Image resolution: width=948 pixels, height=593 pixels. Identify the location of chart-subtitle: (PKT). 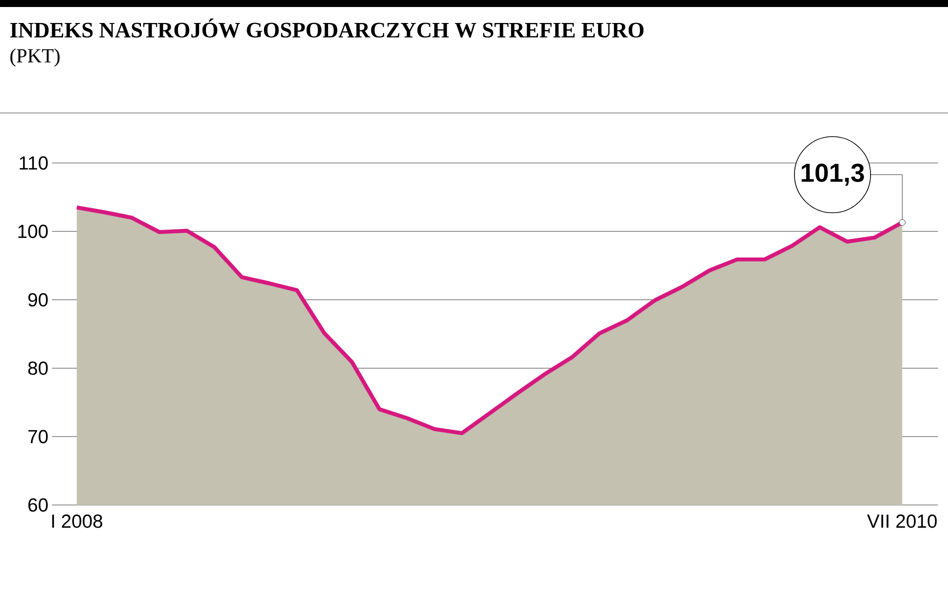
(35, 57).